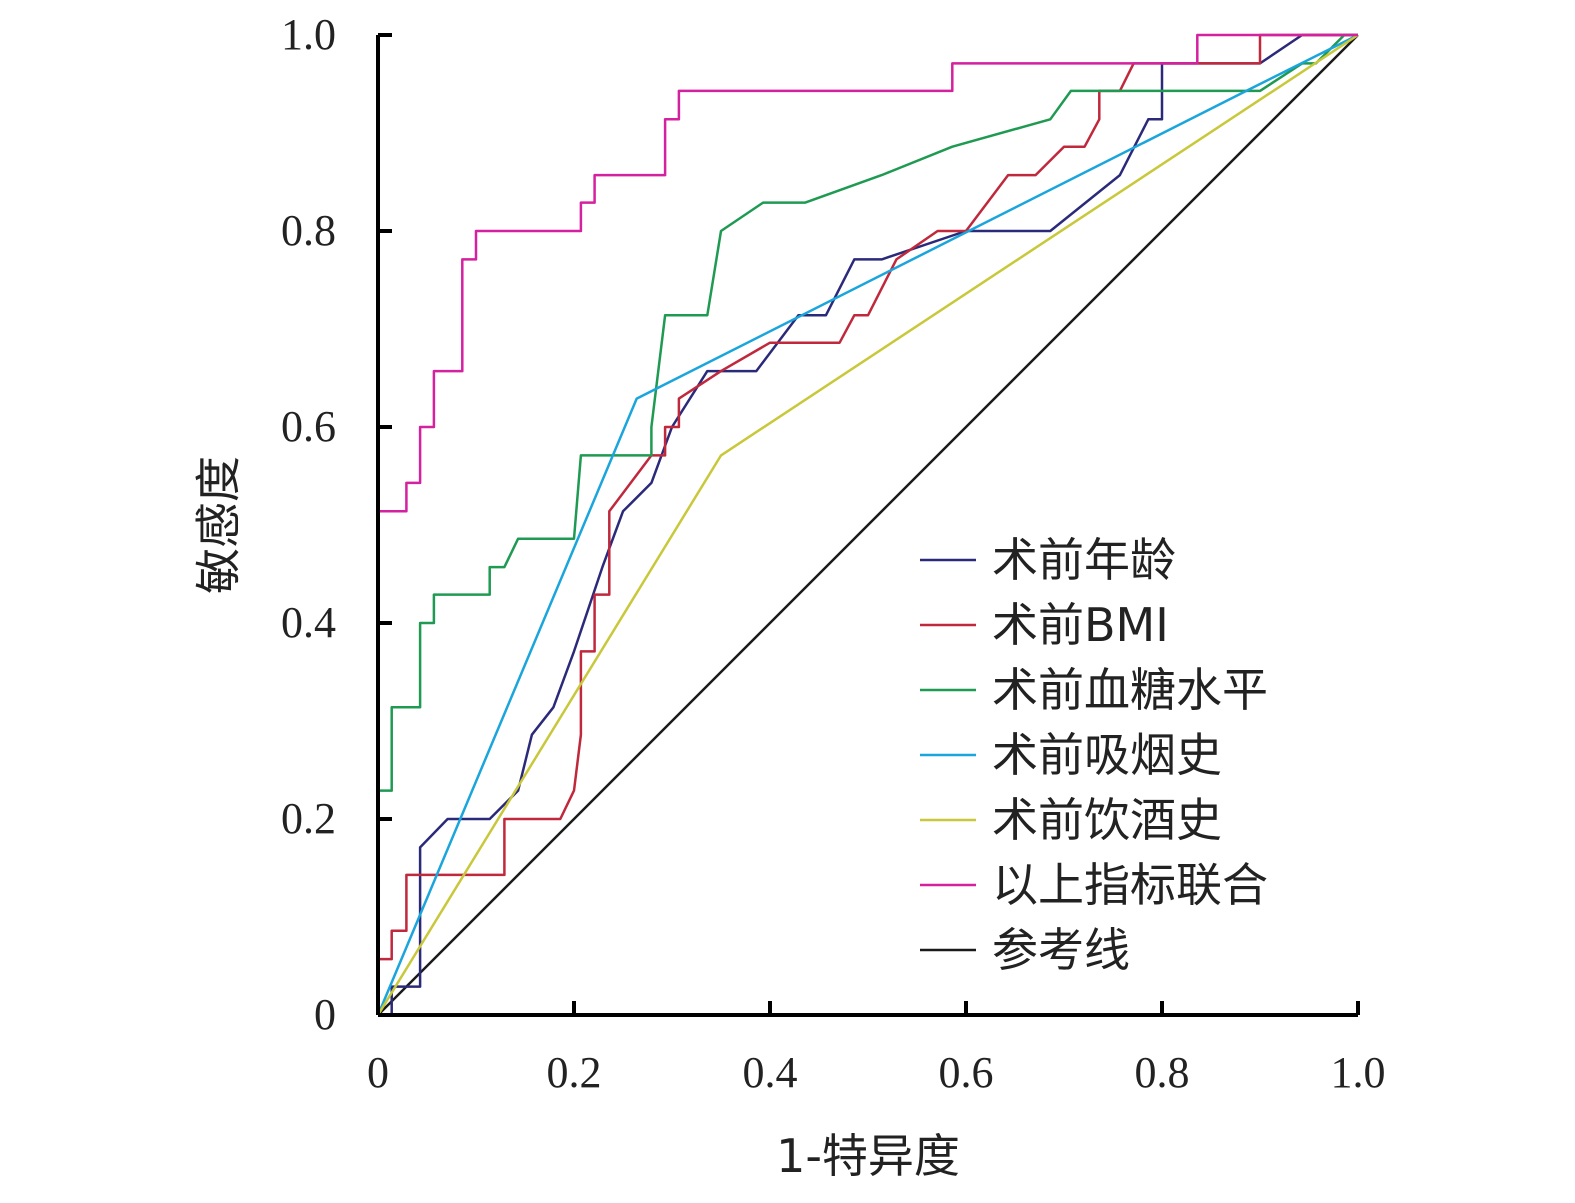  I want to click on y-tick-label: 0.6, so click(308, 426).